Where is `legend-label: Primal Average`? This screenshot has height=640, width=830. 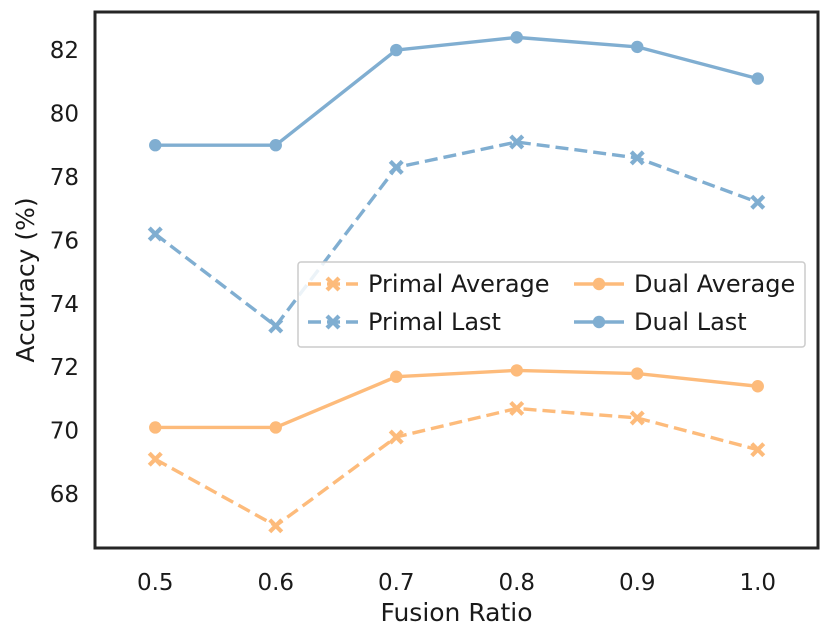 legend-label: Primal Average is located at coordinates (459, 284).